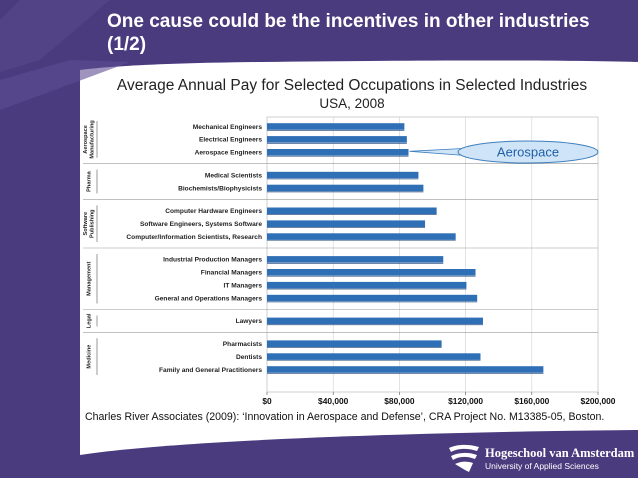 The image size is (638, 478). I want to click on category-label: Biochemists/Biophysicists, so click(220, 188).